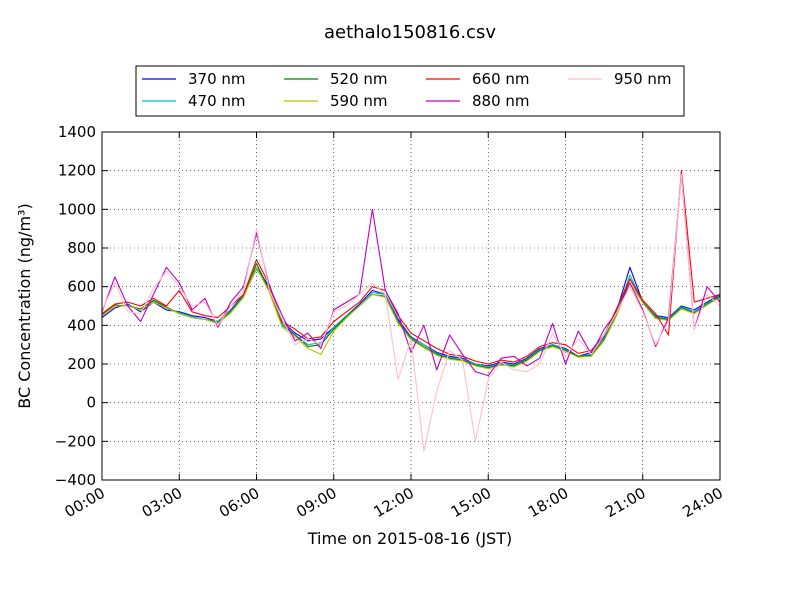 The image size is (800, 600). I want to click on y-tick-label: 800, so click(81, 248).